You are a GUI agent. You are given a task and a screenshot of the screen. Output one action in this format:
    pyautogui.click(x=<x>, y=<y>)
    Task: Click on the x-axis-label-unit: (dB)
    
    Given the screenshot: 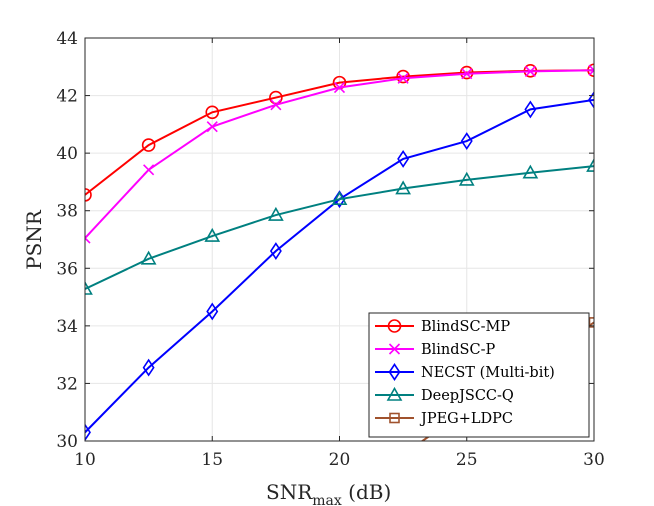 What is the action you would take?
    pyautogui.click(x=369, y=492)
    